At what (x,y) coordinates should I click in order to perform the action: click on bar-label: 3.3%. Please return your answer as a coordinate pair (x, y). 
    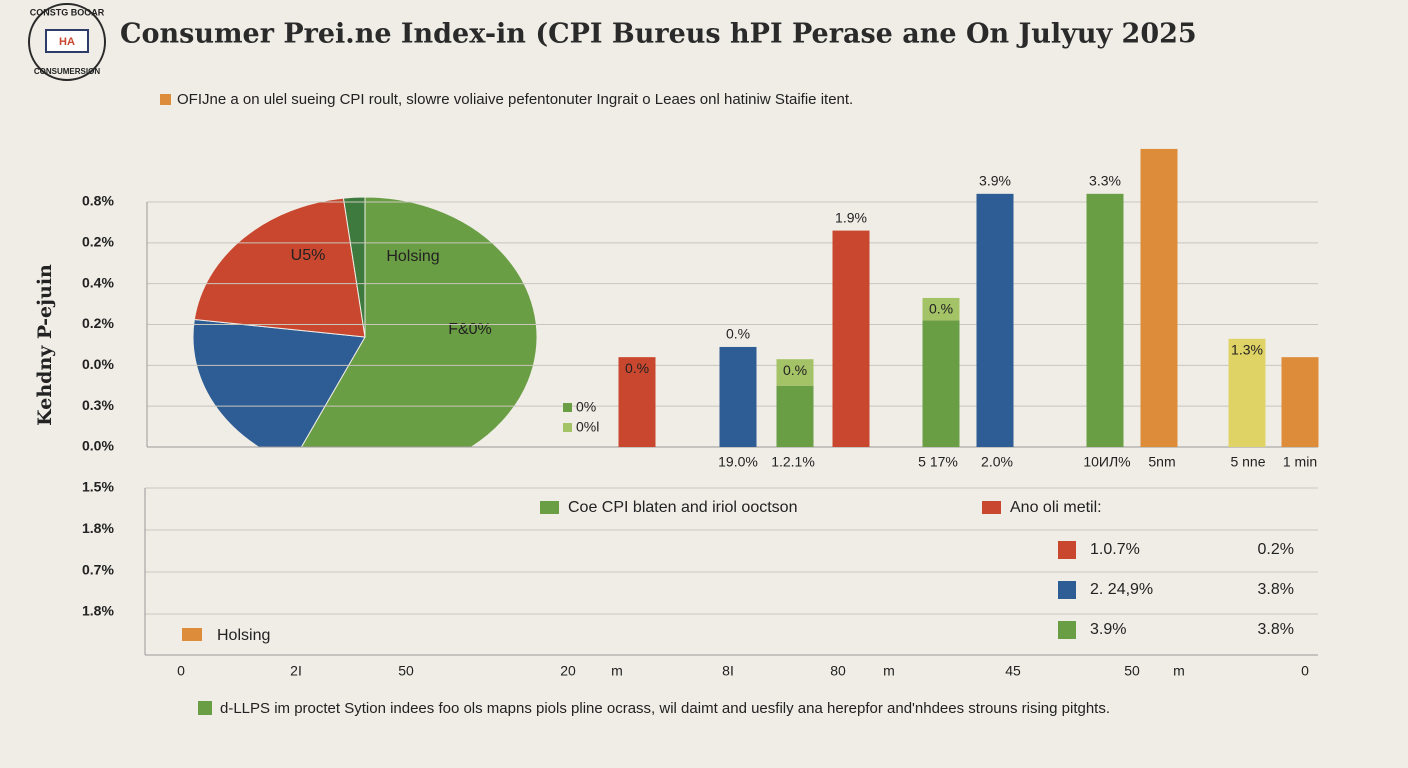
    Looking at the image, I should click on (1105, 181).